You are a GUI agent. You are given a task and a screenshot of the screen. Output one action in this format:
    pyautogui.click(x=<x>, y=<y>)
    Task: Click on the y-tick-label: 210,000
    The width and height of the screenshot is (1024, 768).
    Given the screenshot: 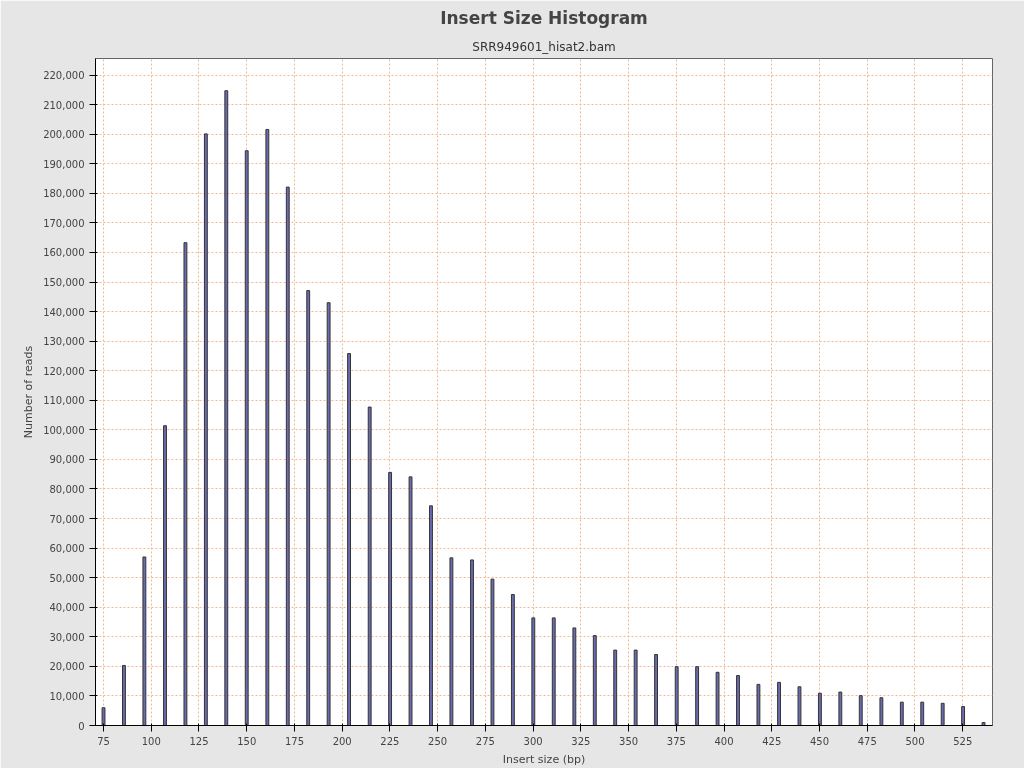 What is the action you would take?
    pyautogui.click(x=64, y=105)
    